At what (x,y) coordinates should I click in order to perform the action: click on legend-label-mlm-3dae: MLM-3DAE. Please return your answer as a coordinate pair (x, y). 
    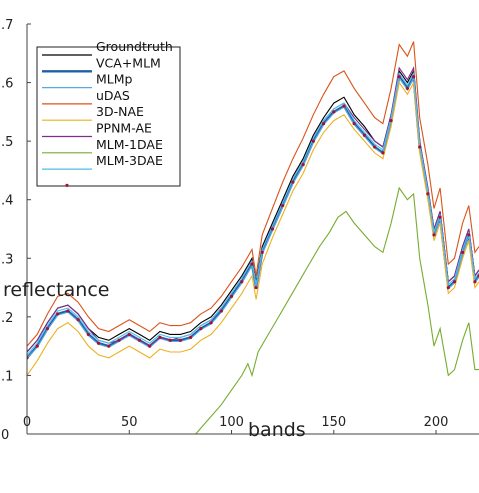
    Looking at the image, I should click on (129, 160).